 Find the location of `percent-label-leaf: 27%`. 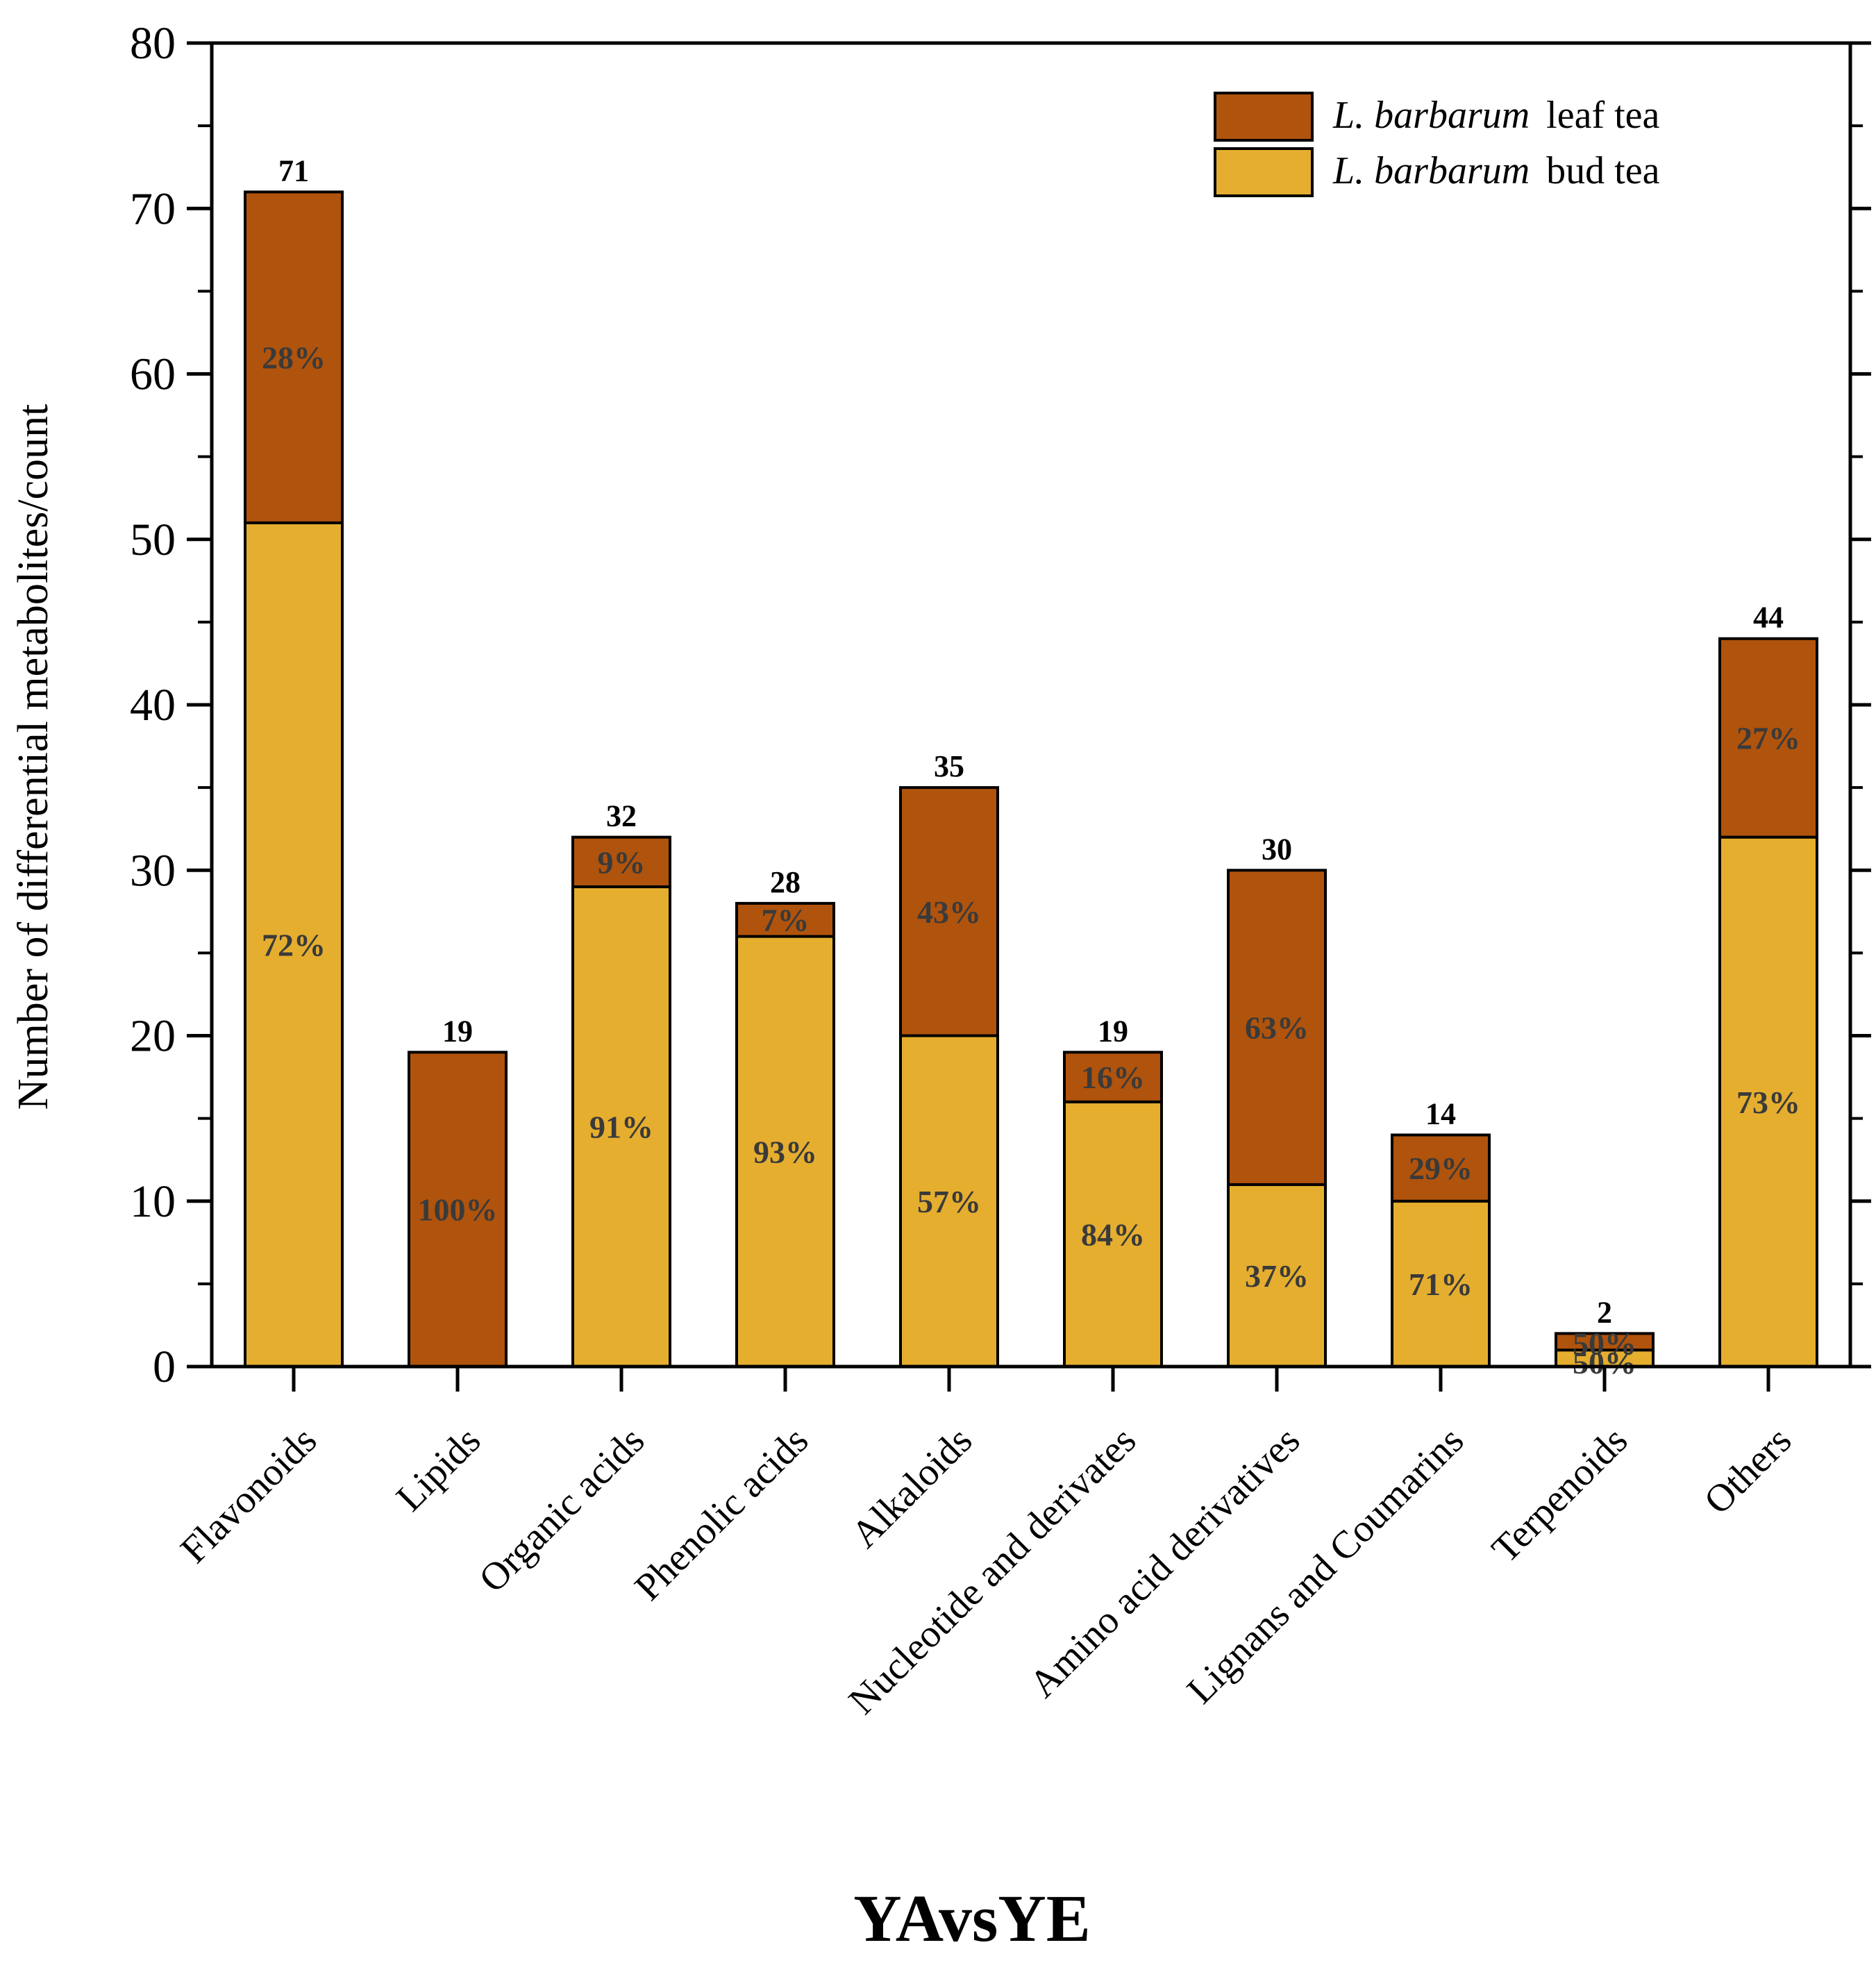

percent-label-leaf: 27% is located at coordinates (1768, 739).